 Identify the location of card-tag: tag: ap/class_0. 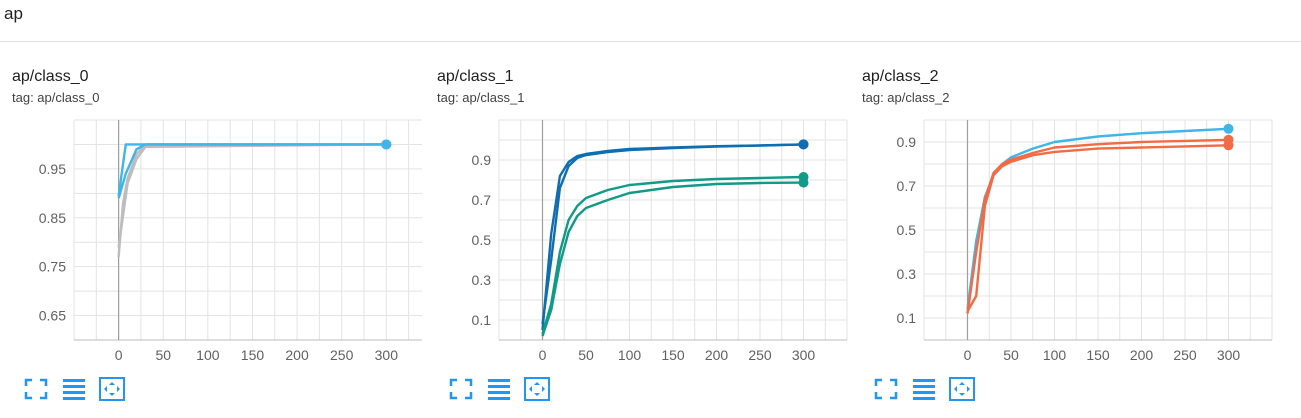
(56, 97).